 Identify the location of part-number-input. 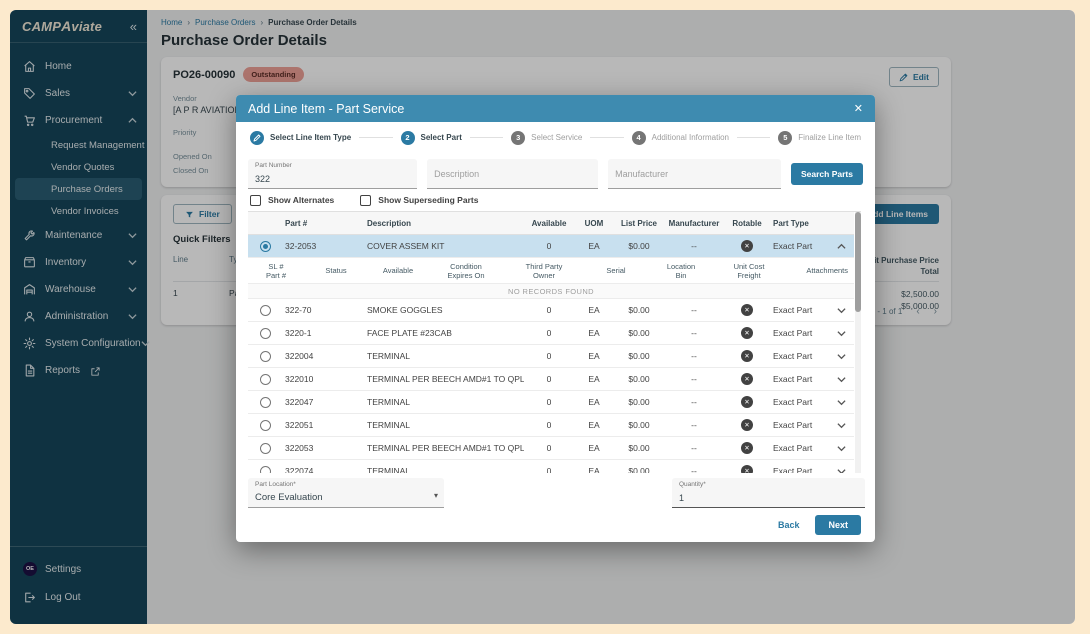
(334, 179).